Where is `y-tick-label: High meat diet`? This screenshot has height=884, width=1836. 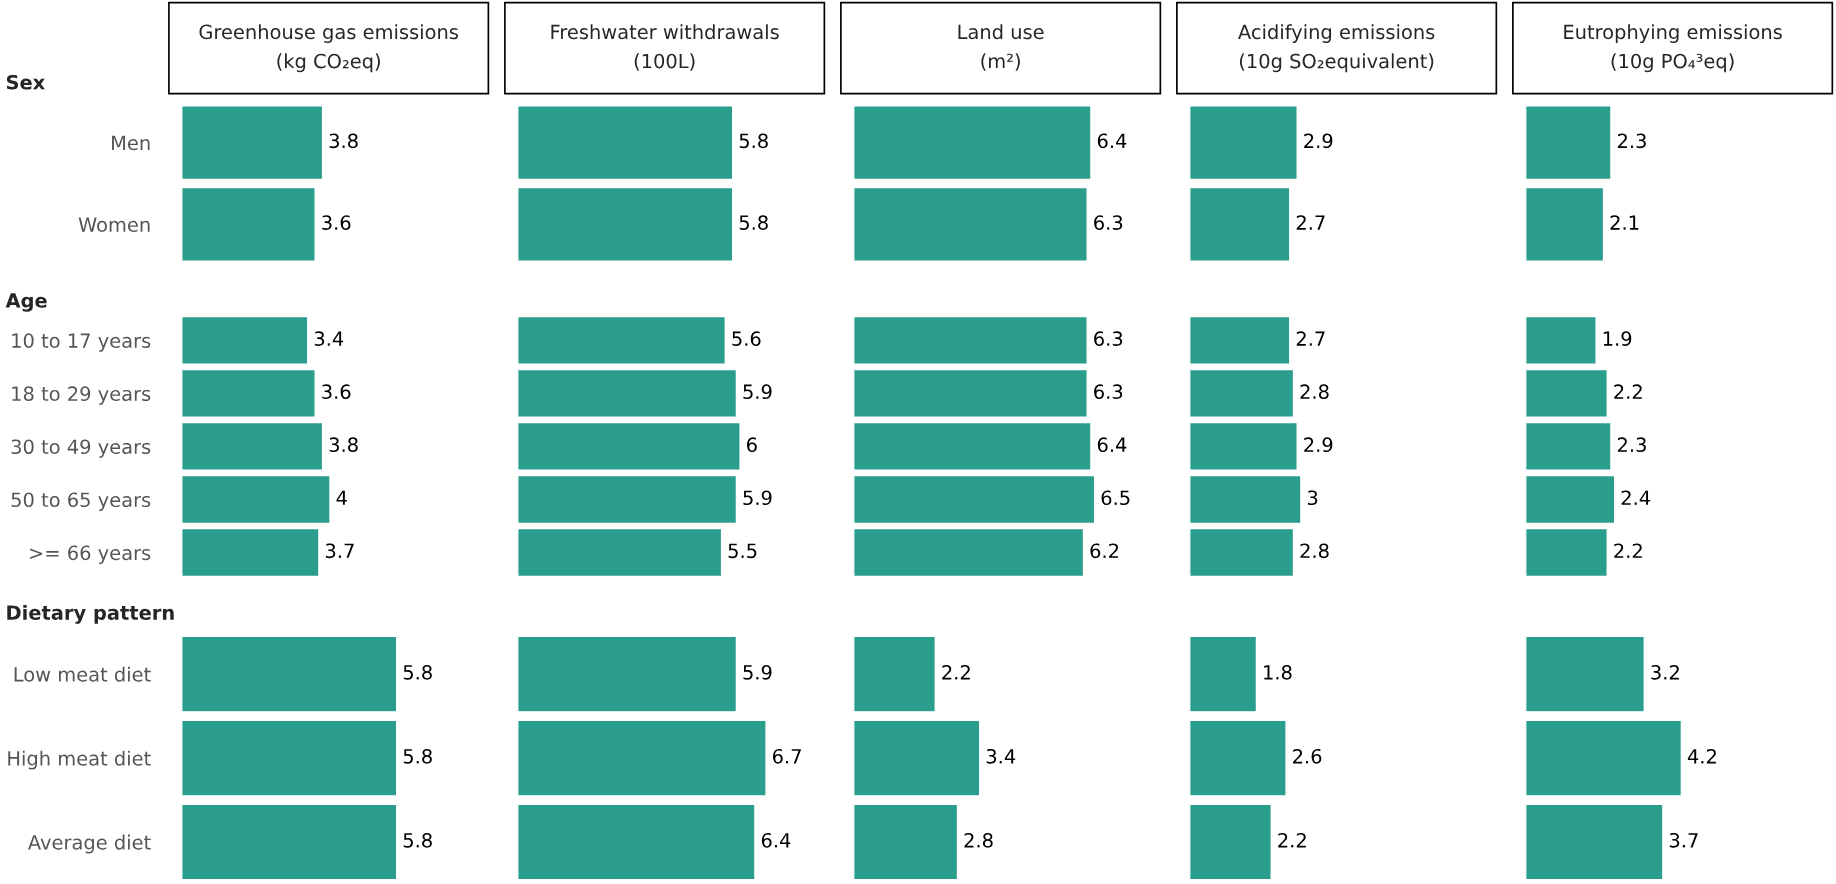
y-tick-label: High meat diet is located at coordinates (79, 760).